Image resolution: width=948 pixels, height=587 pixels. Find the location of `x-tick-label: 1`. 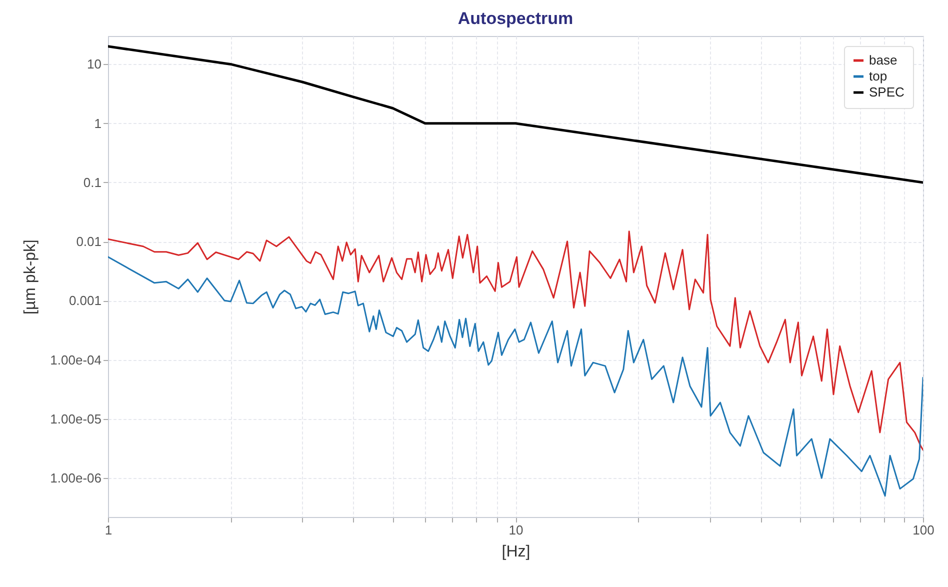

x-tick-label: 1 is located at coordinates (108, 530).